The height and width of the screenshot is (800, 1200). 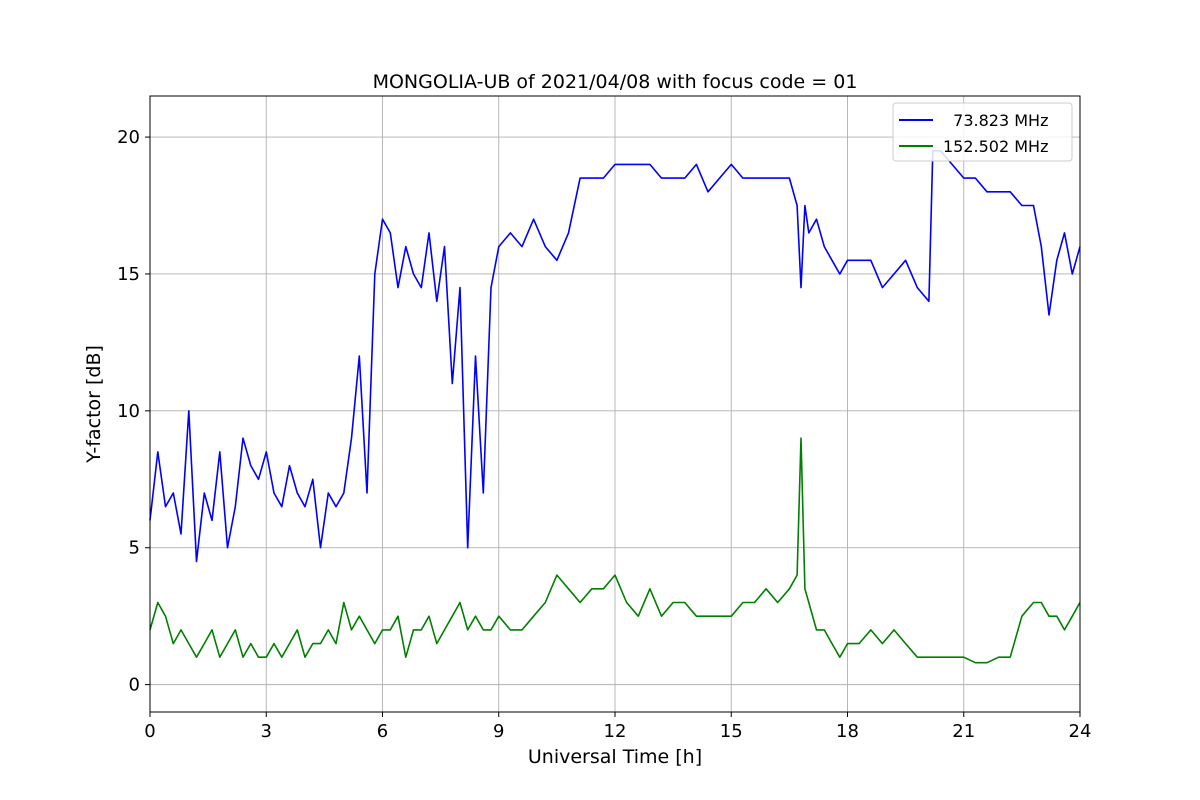 I want to click on x-tick-label: 24, so click(x=1080, y=731).